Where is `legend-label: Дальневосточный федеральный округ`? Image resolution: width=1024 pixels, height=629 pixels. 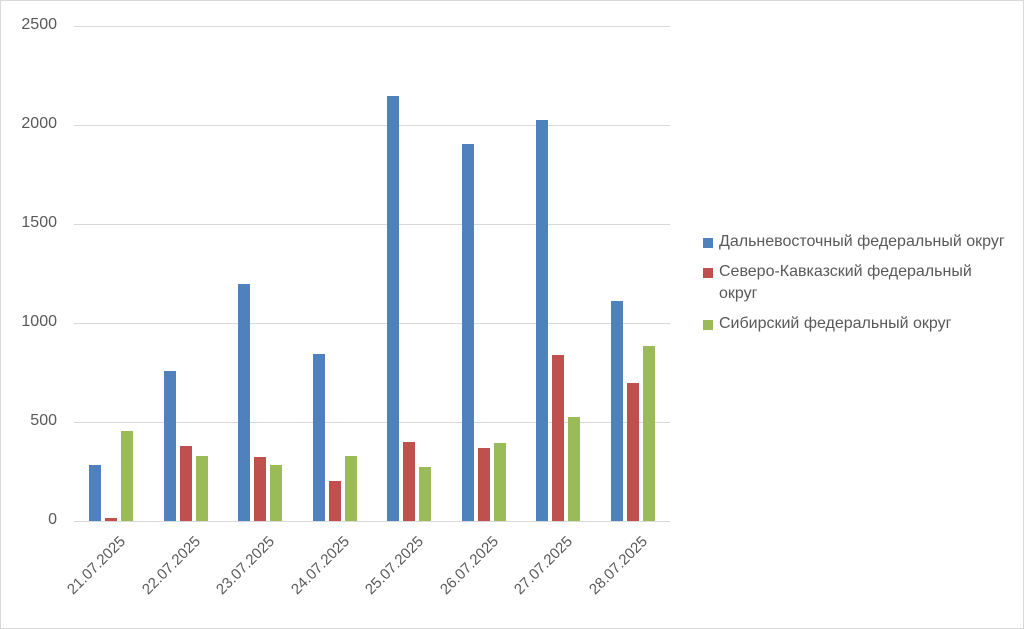 legend-label: Дальневосточный федеральный округ is located at coordinates (862, 241).